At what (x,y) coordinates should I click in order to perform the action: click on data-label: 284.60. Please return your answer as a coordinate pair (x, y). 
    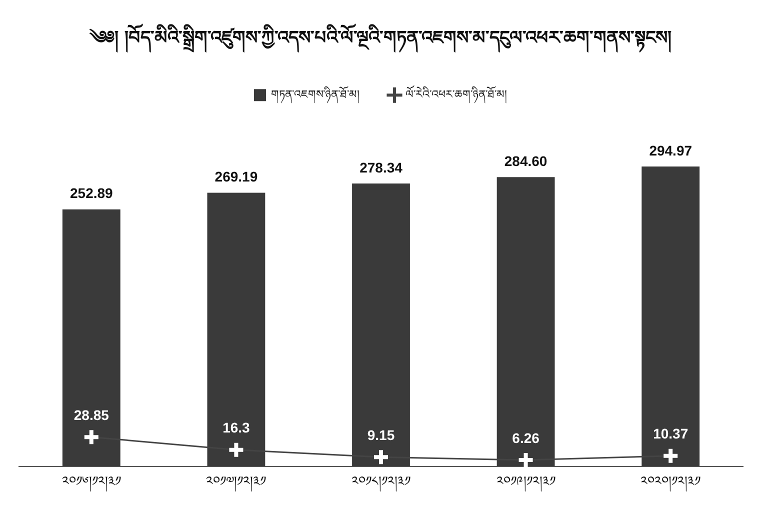
    Looking at the image, I should click on (526, 160).